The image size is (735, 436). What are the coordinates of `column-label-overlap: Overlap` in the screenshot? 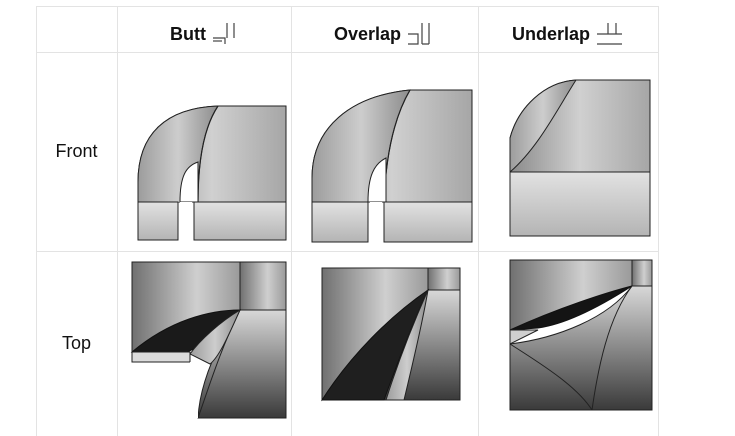 It's located at (367, 34).